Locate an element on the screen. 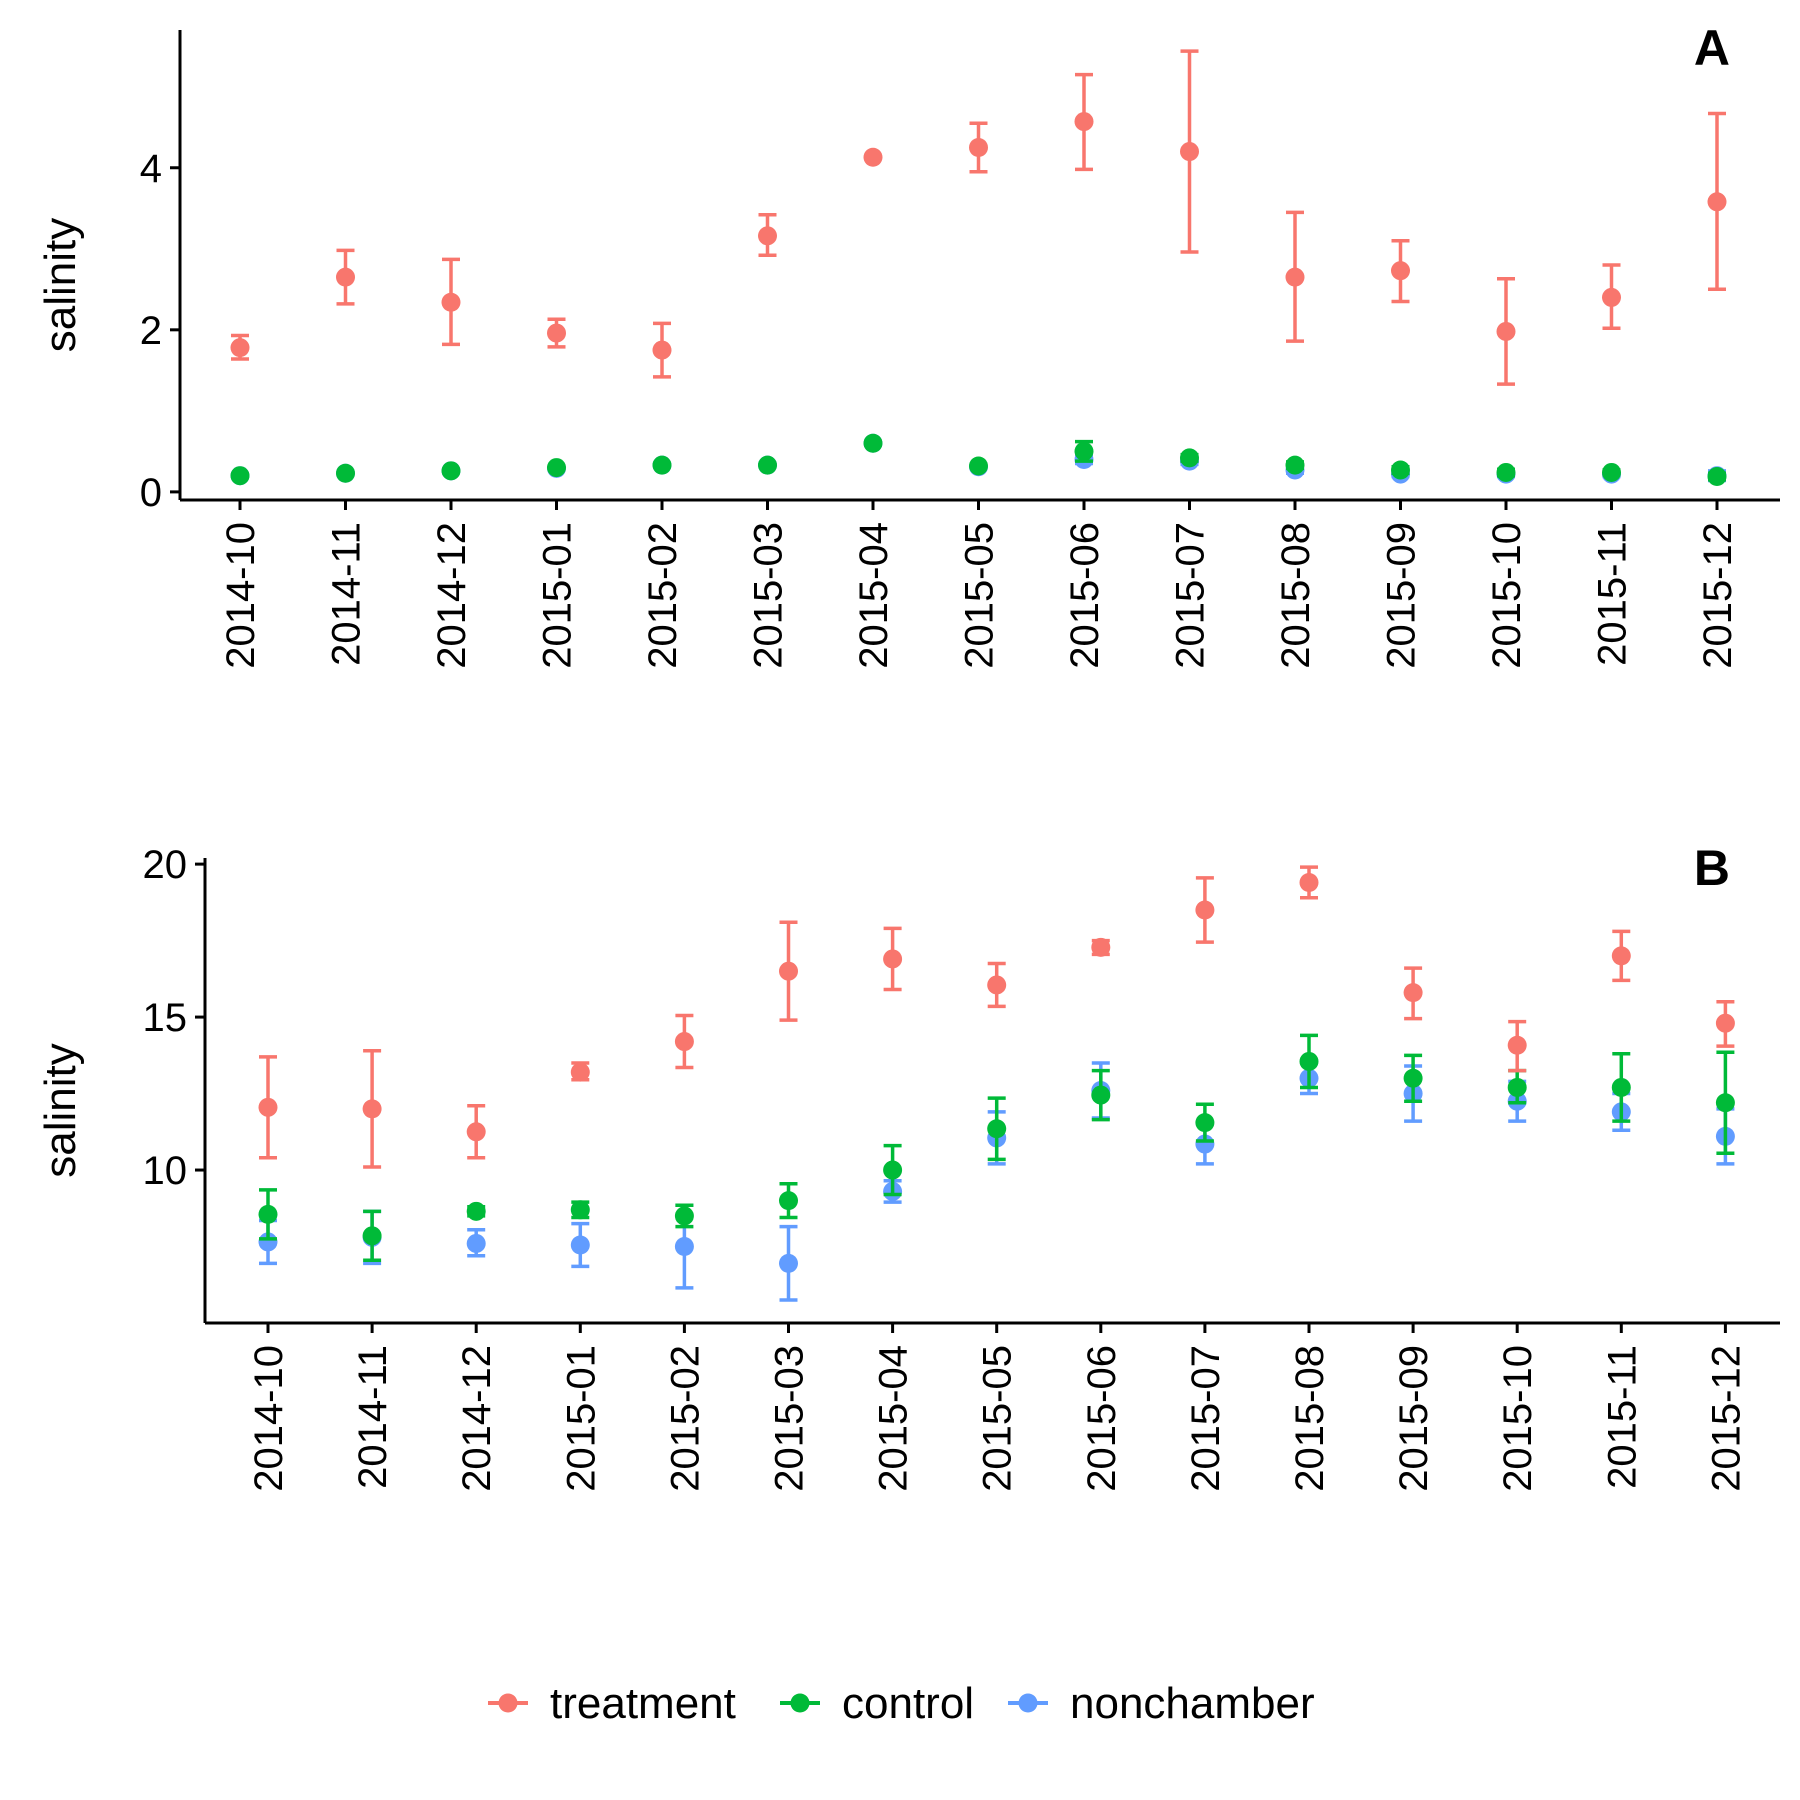 The image size is (1800, 1800). panel-label: B is located at coordinates (1712, 868).